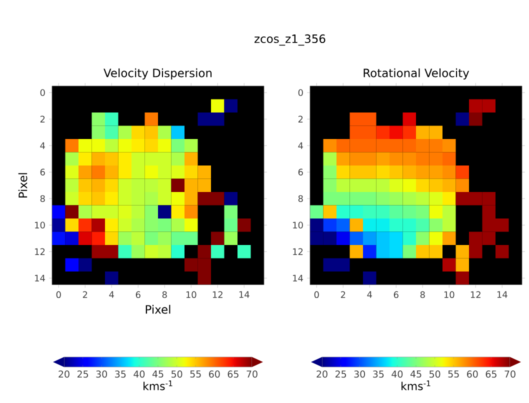 The width and height of the screenshot is (529, 403). Describe the element at coordinates (158, 74) in the screenshot. I see `chart-title: Velocity Dispersion` at that location.